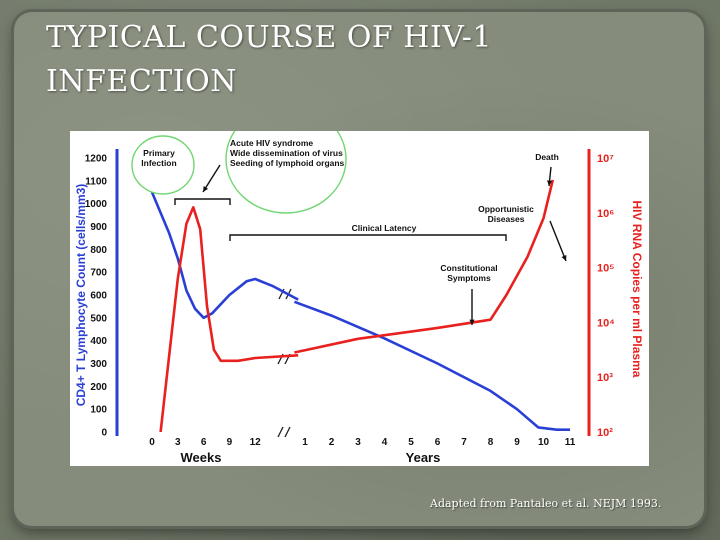  I want to click on left-tick-label: 700, so click(98, 273).